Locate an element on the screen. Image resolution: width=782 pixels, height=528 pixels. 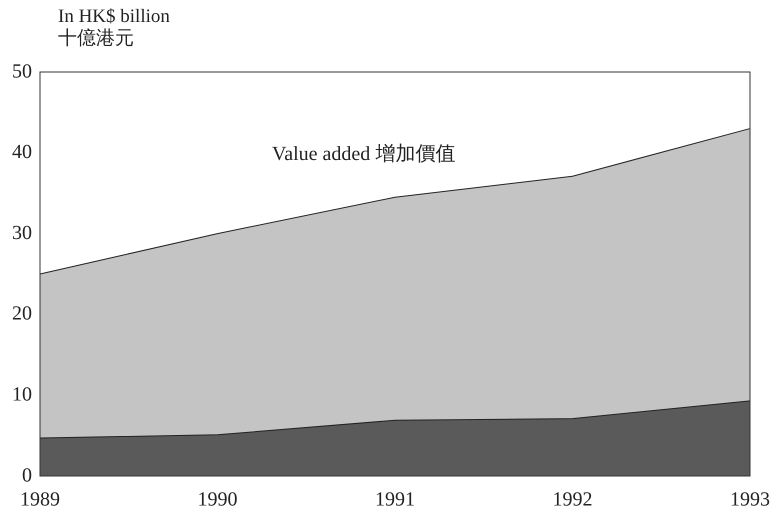
x-tick-label: 1991 is located at coordinates (395, 499).